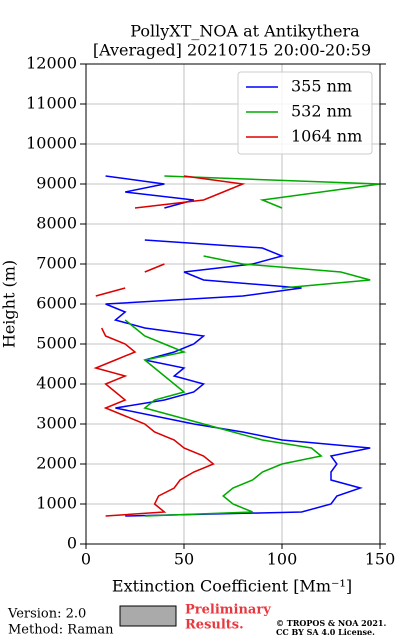  What do you see at coordinates (56, 343) in the screenshot?
I see `y-tick-label: 5000` at bounding box center [56, 343].